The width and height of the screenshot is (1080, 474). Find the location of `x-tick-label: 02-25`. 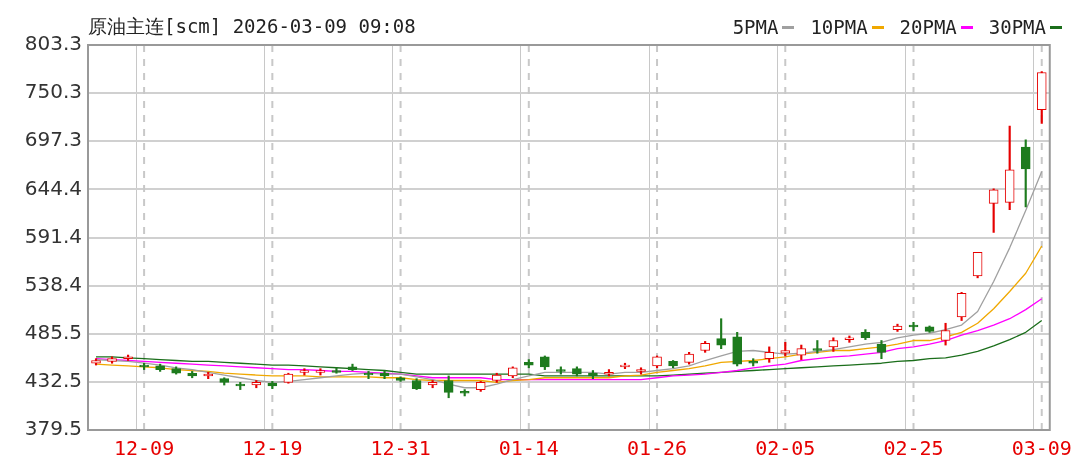

x-tick-label: 02-25 is located at coordinates (913, 448).